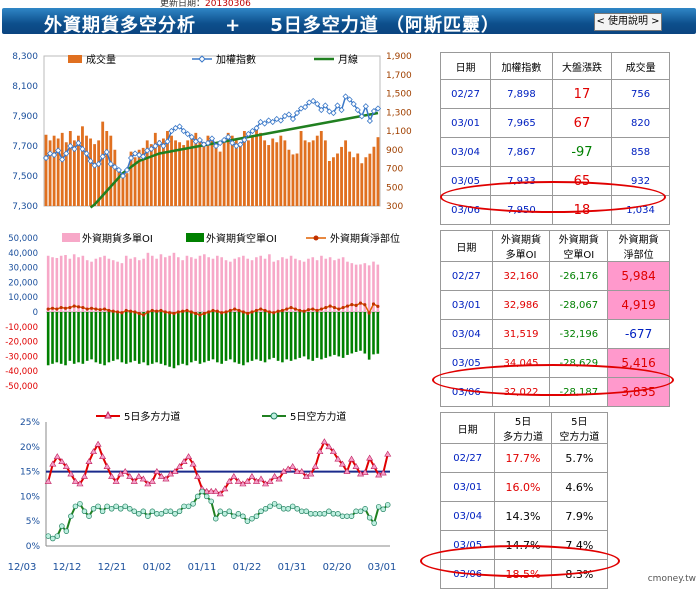  What do you see at coordinates (638, 276) in the screenshot?
I see `oi-net-cell: 5,984` at bounding box center [638, 276].